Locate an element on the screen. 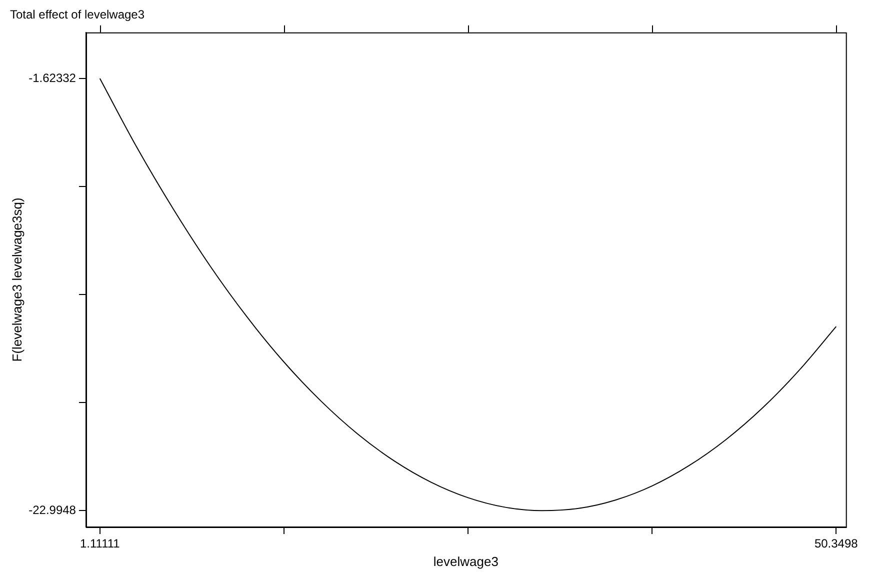 The height and width of the screenshot is (578, 869). x-tick-label: 1.11111 is located at coordinates (100, 543).